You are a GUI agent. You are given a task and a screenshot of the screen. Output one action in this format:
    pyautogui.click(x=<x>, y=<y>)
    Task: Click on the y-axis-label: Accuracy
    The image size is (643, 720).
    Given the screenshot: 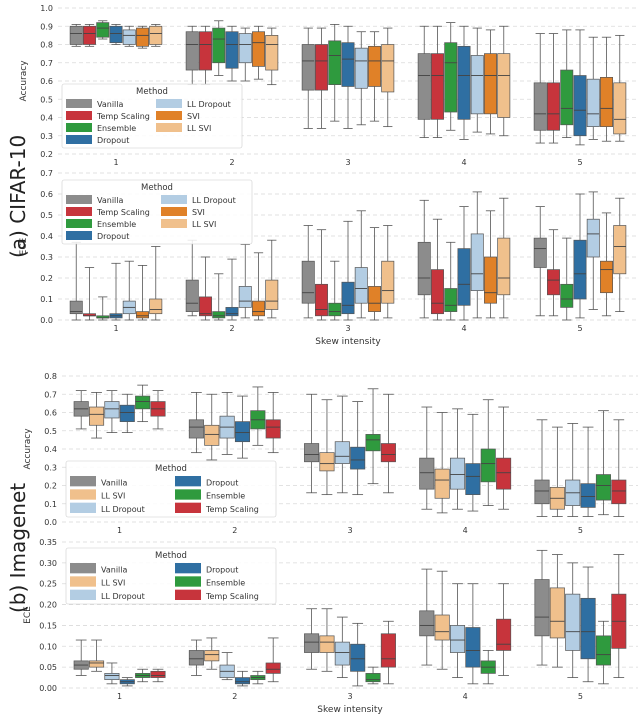 What is the action you would take?
    pyautogui.click(x=24, y=81)
    